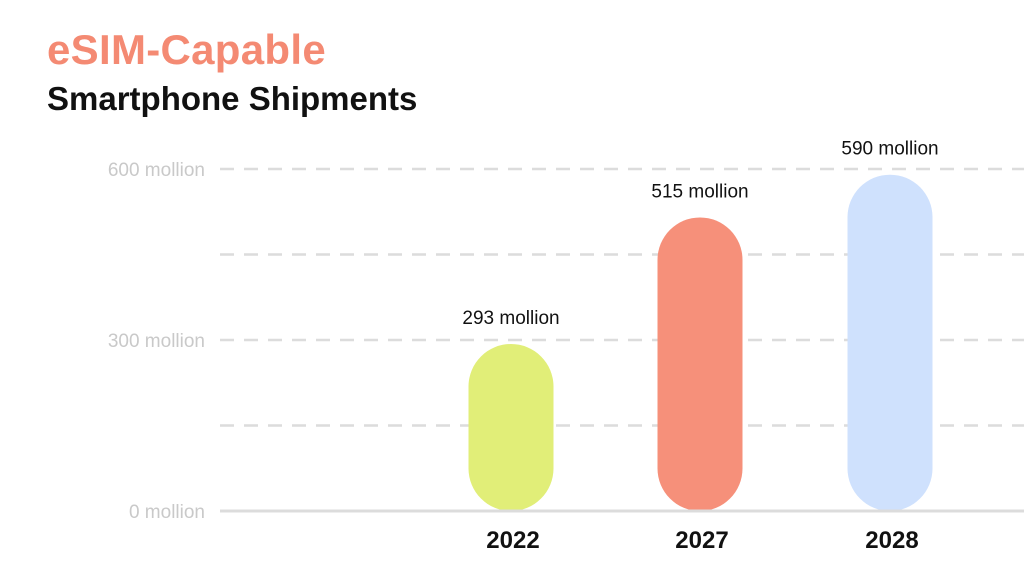 This screenshot has width=1024, height=576. I want to click on y-tick-label: 600 mollion, so click(156, 170).